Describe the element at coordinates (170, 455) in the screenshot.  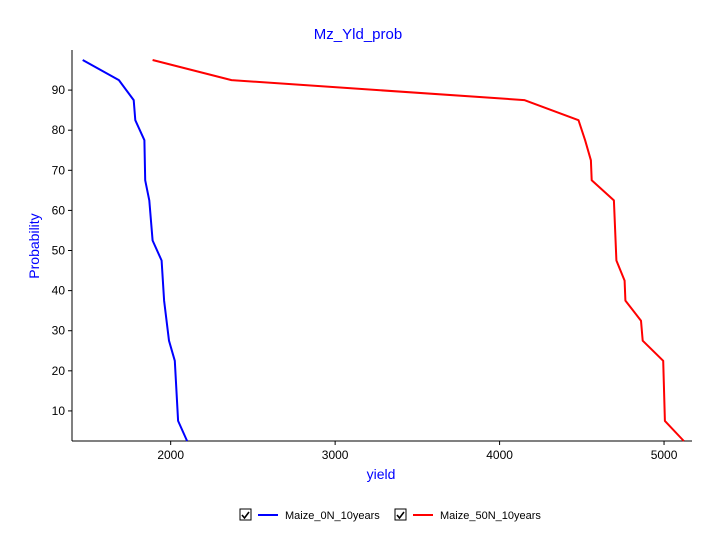
I see `x-tick-label: 2000` at that location.